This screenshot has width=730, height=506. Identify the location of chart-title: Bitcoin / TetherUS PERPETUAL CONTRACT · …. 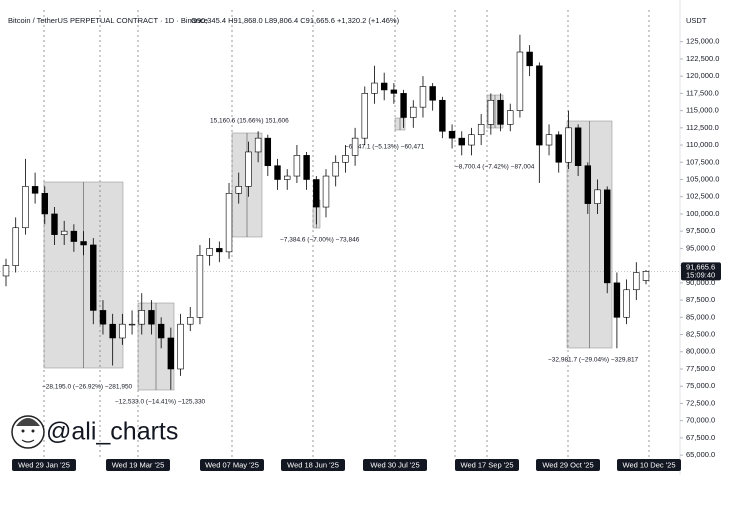
(108, 20).